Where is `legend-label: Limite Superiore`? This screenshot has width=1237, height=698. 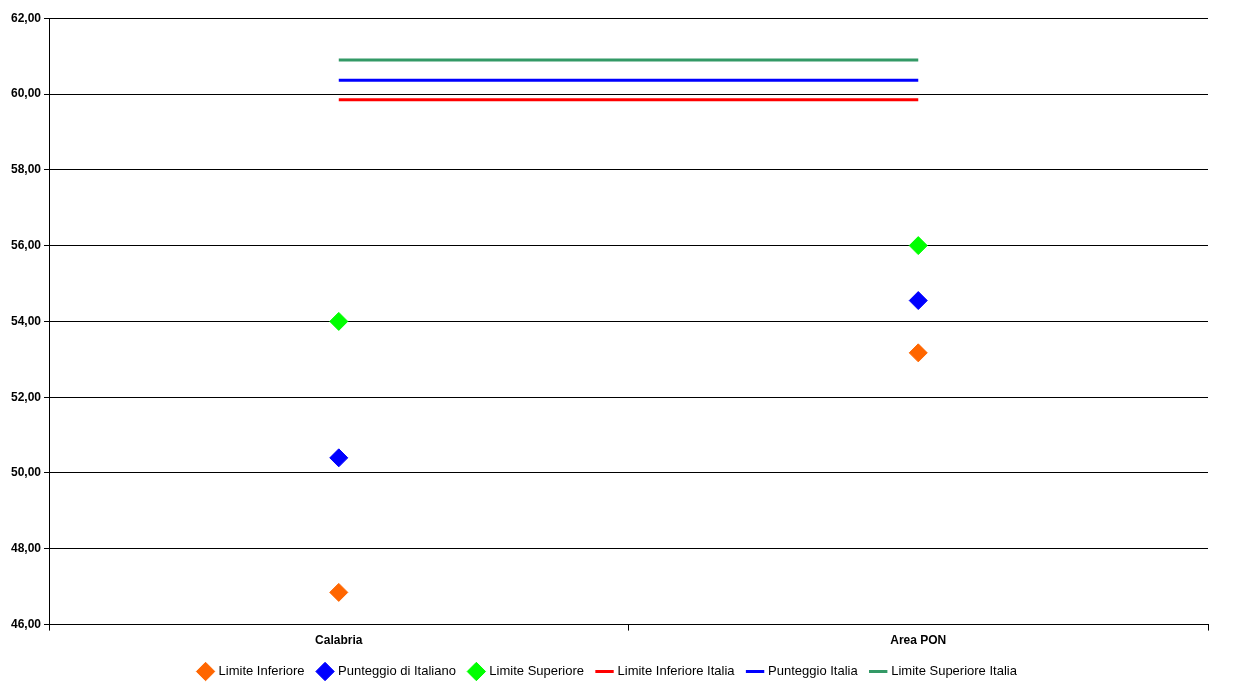
legend-label: Limite Superiore is located at coordinates (537, 671).